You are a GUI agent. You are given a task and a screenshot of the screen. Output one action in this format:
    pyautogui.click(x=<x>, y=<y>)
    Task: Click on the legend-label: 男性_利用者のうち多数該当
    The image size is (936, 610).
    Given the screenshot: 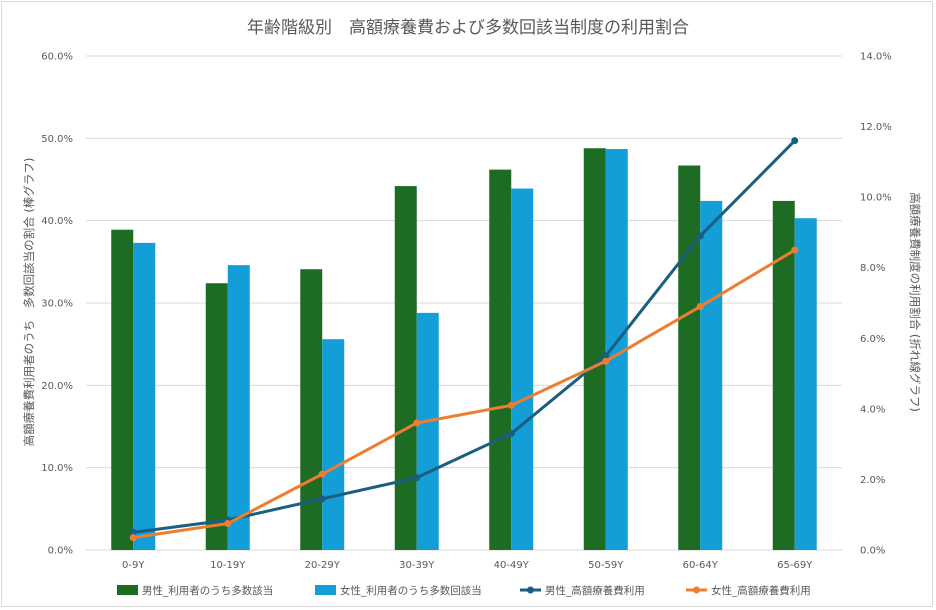 What is the action you would take?
    pyautogui.click(x=207, y=590)
    